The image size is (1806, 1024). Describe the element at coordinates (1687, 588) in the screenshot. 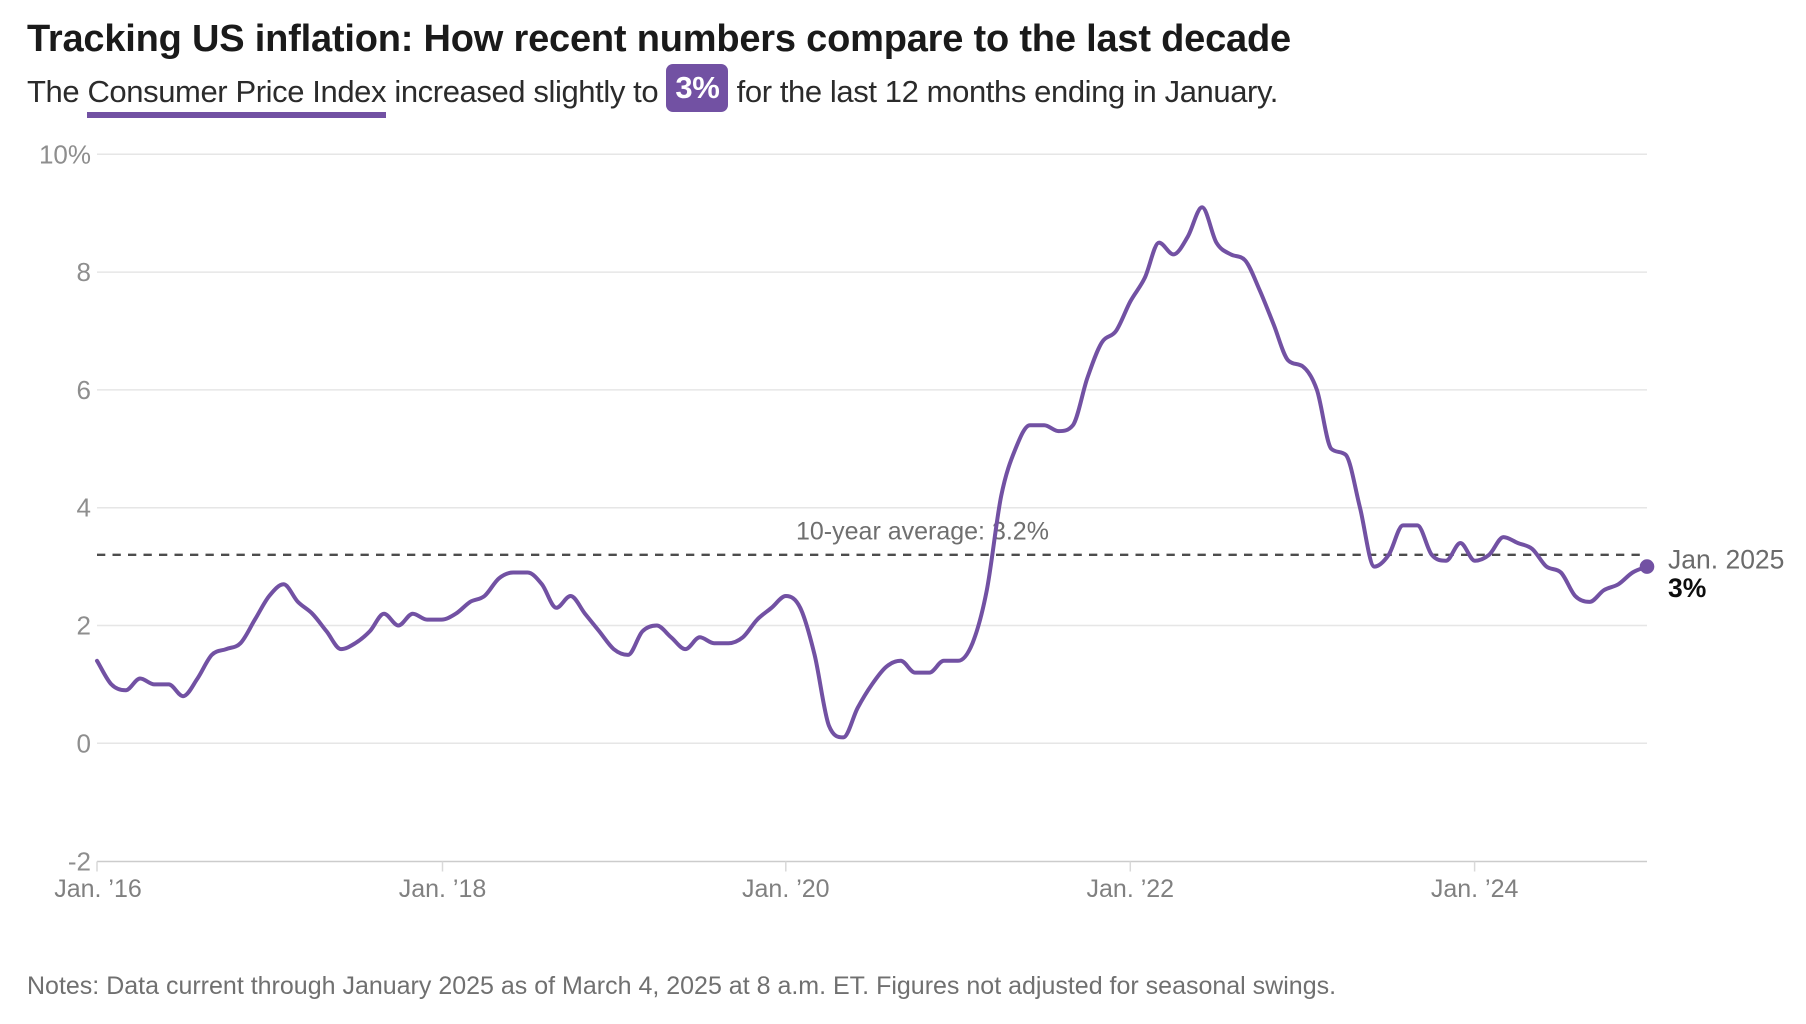

I see `svg-text: 3%` at that location.